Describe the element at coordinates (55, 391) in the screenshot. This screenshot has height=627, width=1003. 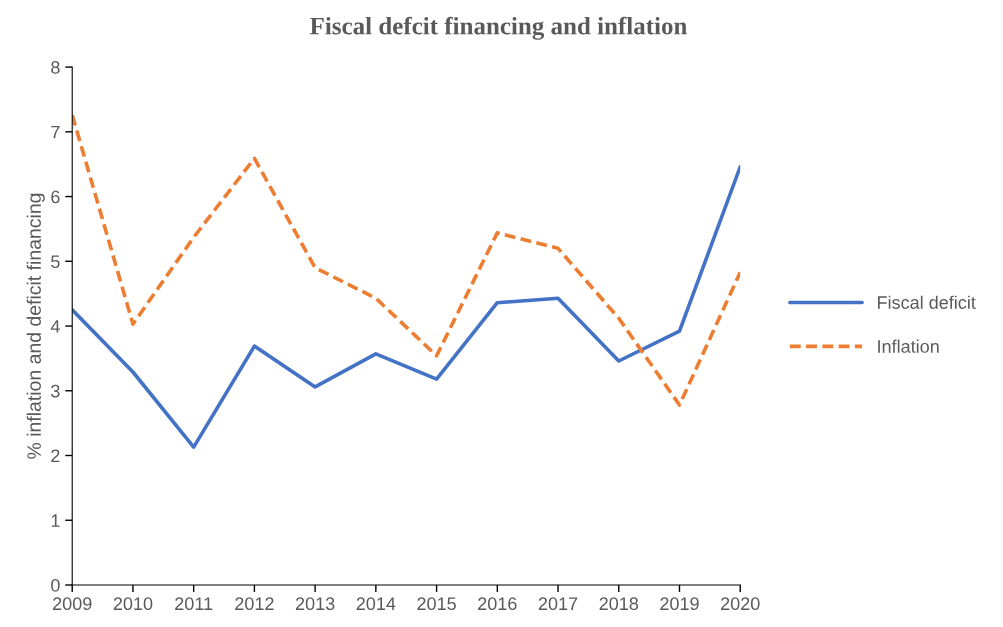
I see `y-tick-label: 3` at that location.